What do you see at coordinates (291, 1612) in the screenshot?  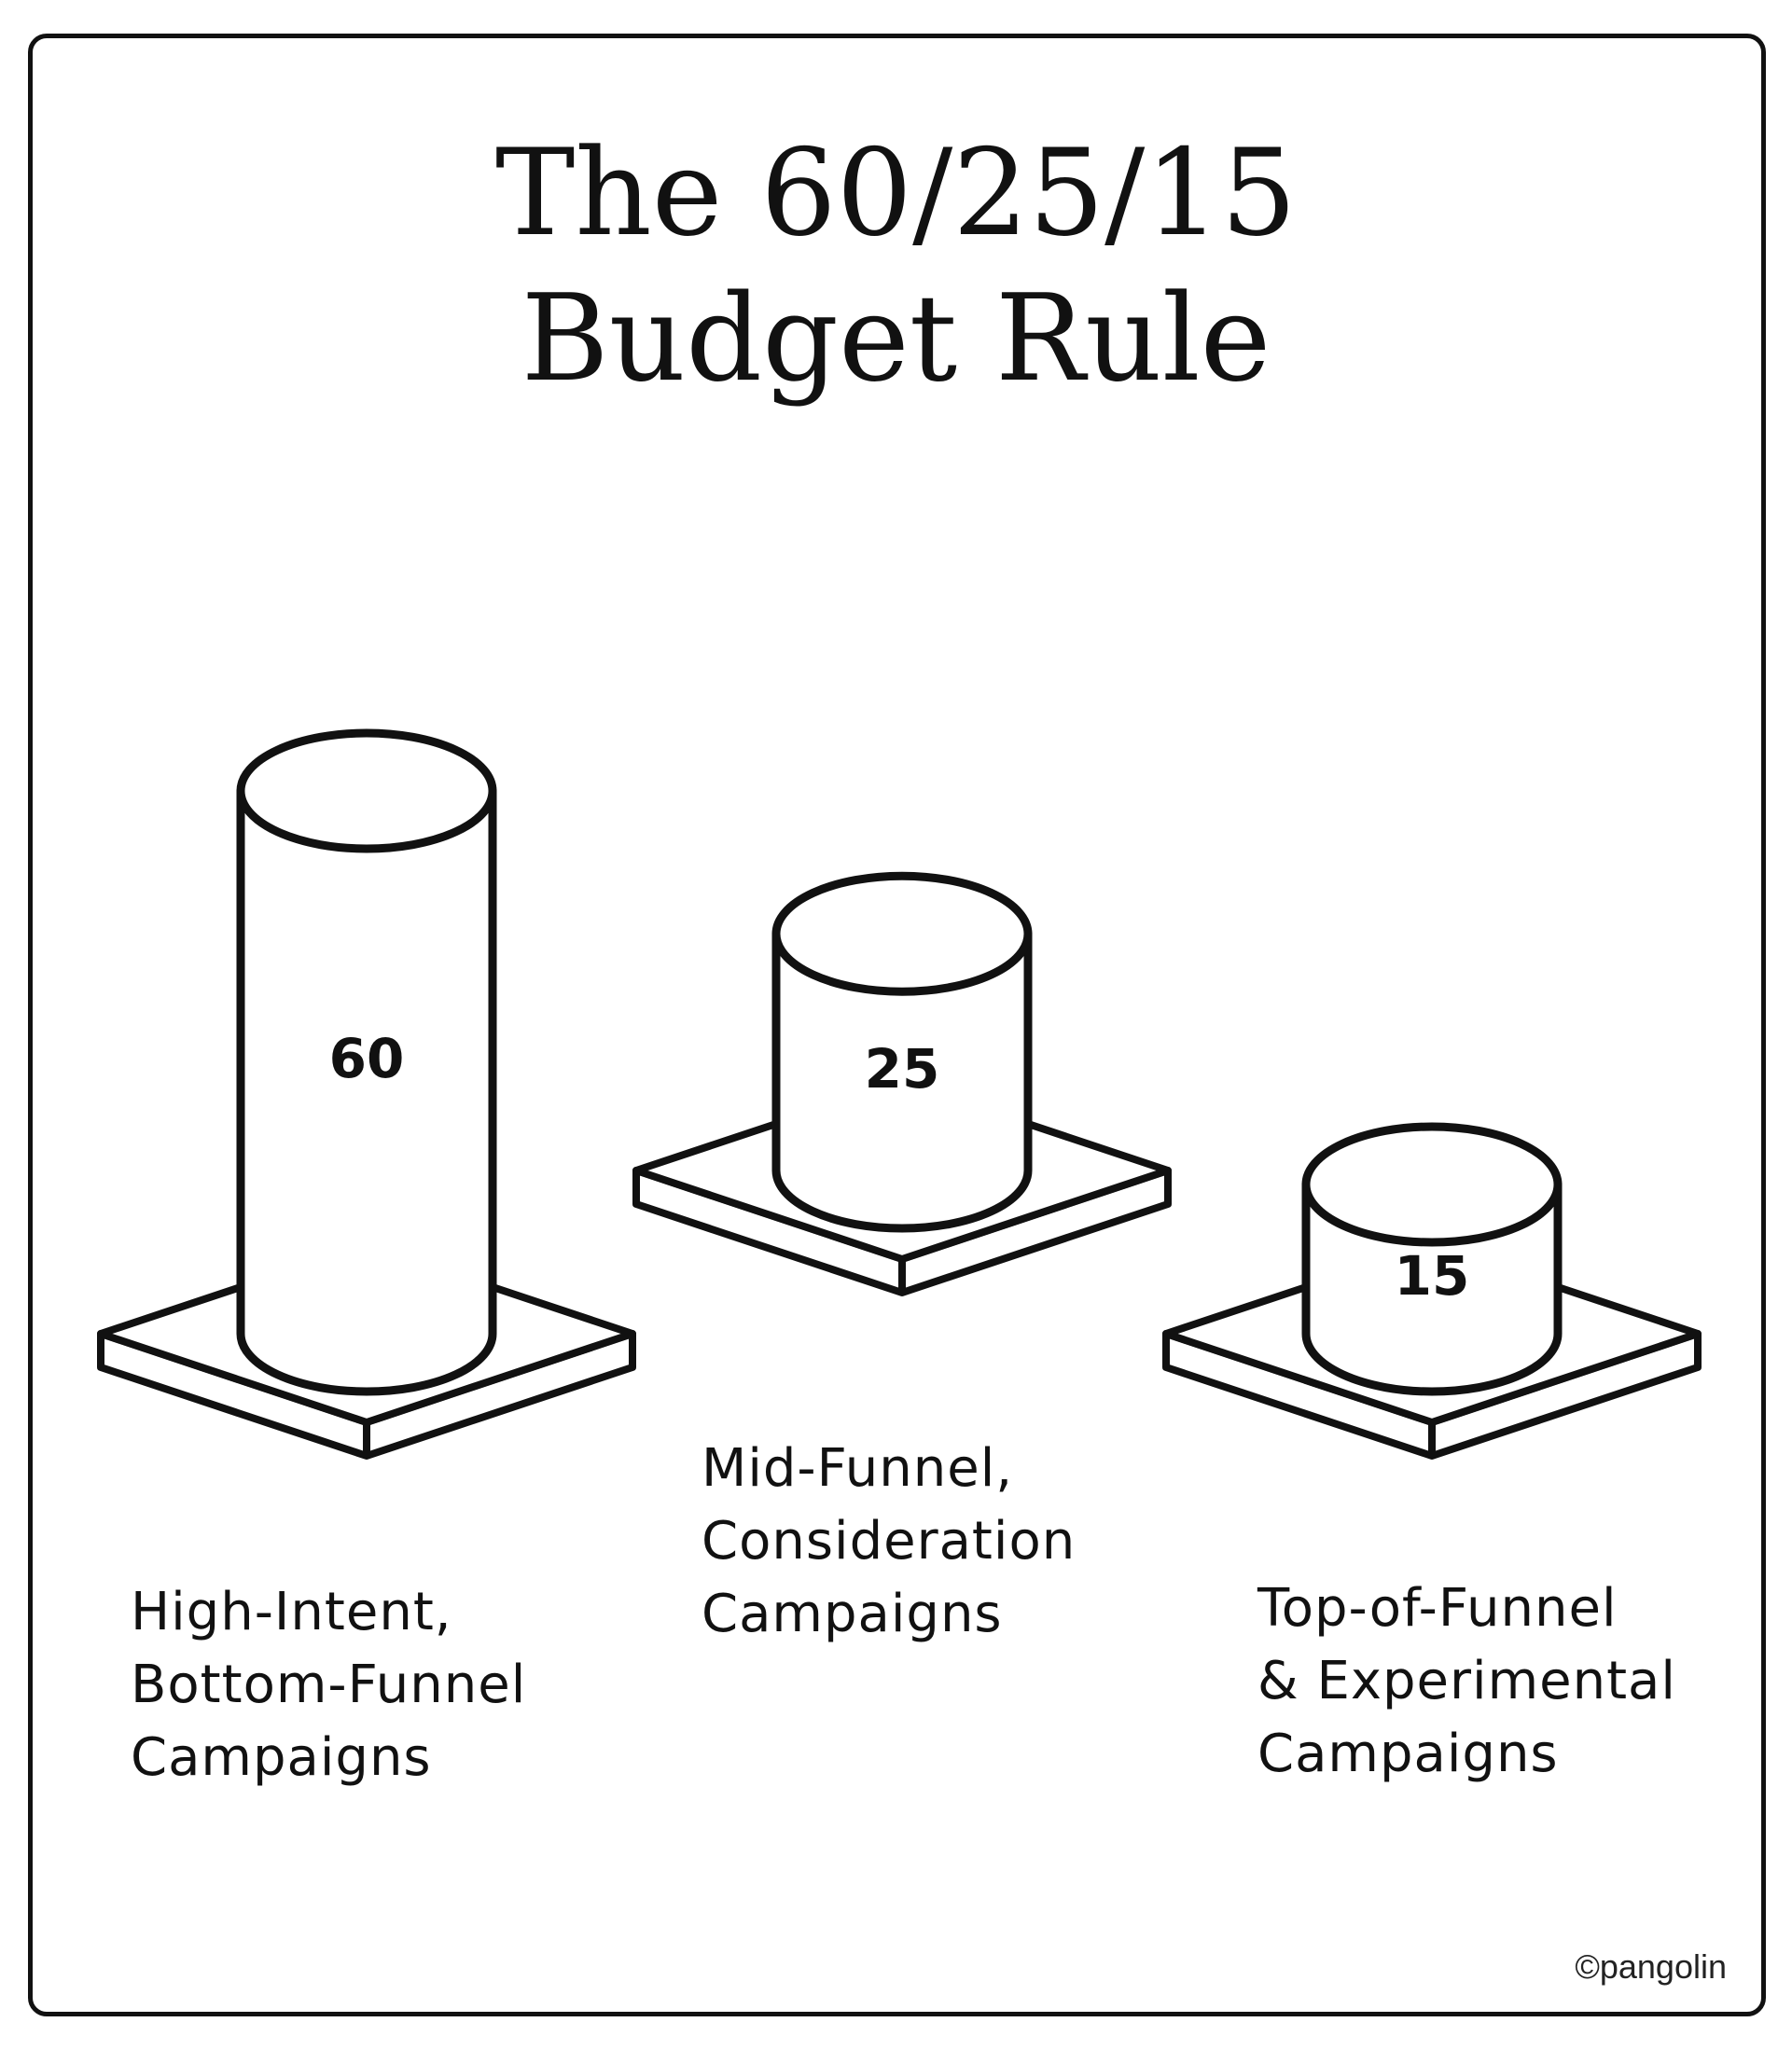 I see `category-label-0-line-1: High-Intent,` at bounding box center [291, 1612].